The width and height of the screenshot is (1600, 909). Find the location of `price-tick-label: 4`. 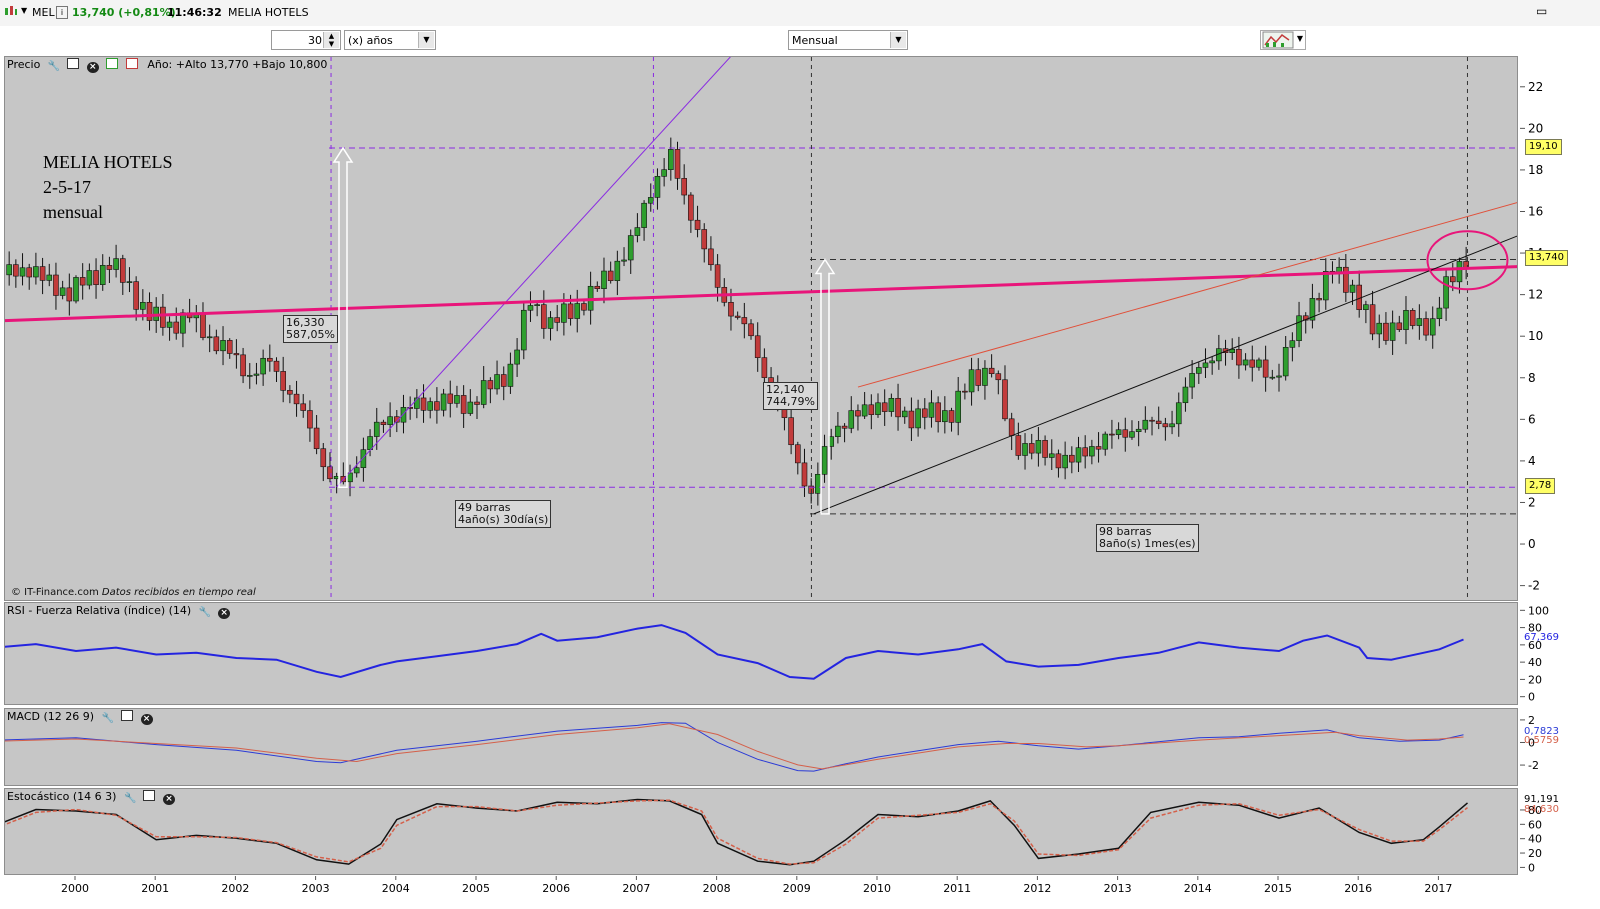

price-tick-label: 4 is located at coordinates (1532, 461).